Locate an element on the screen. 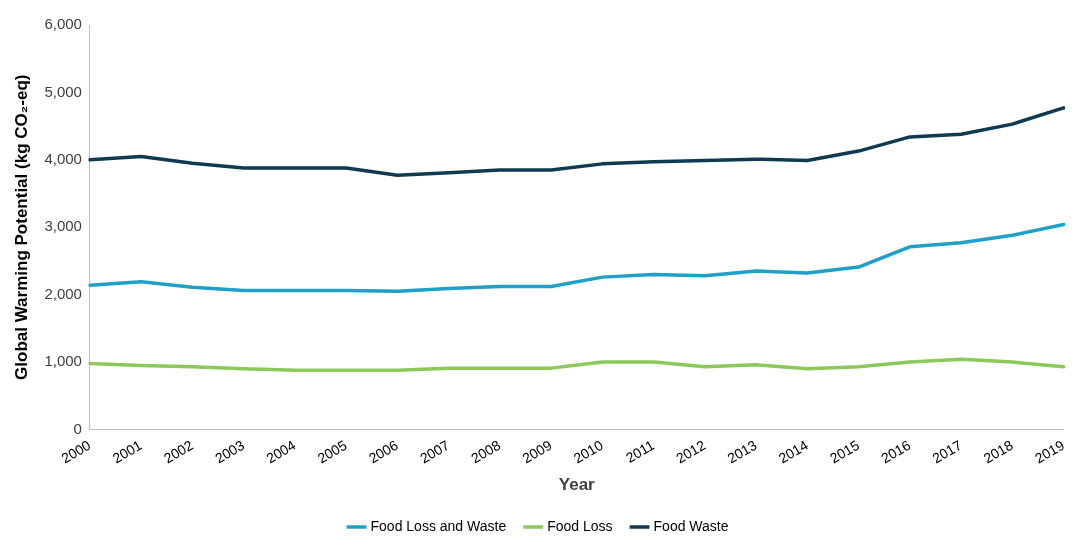 The width and height of the screenshot is (1088, 552). y-tick-label: 1,000 is located at coordinates (63, 361).